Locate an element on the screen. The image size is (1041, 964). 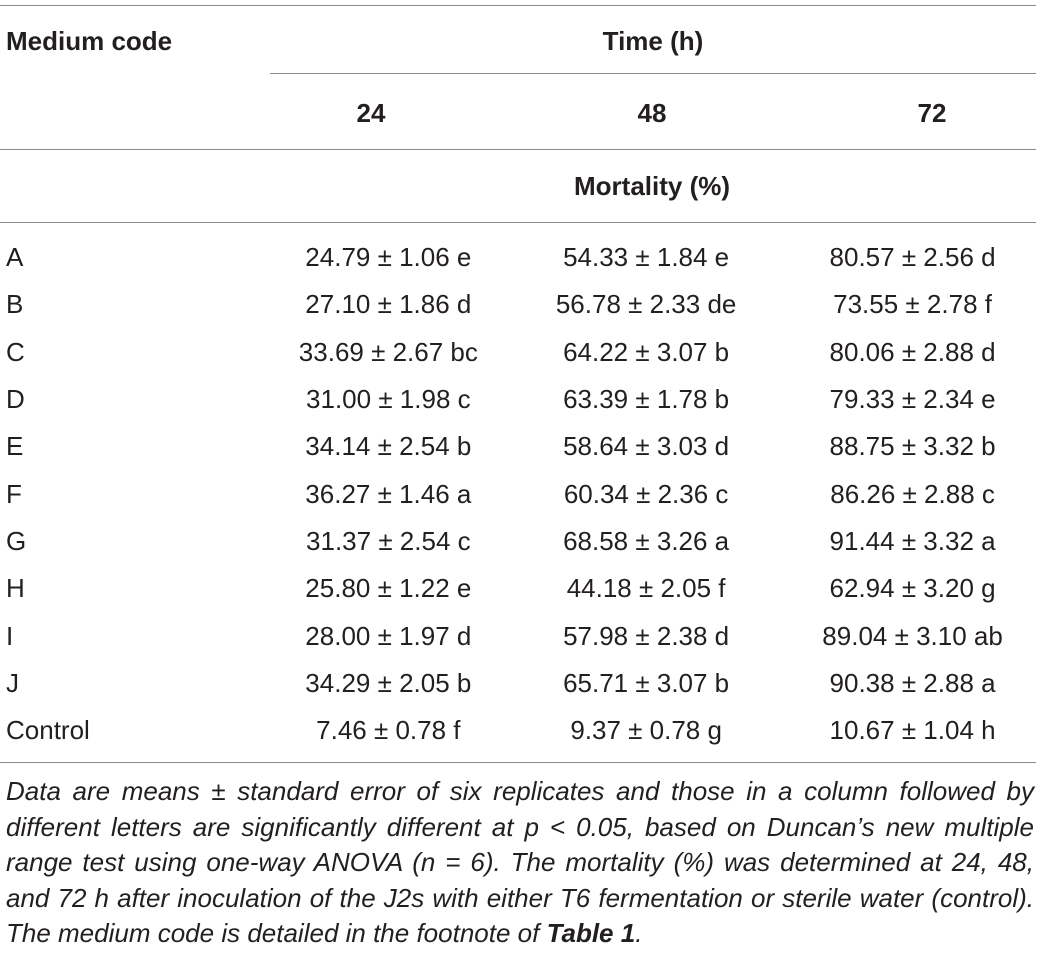
mortality-48h-cell: 60.34 ± 2.36 c is located at coordinates (646, 493).